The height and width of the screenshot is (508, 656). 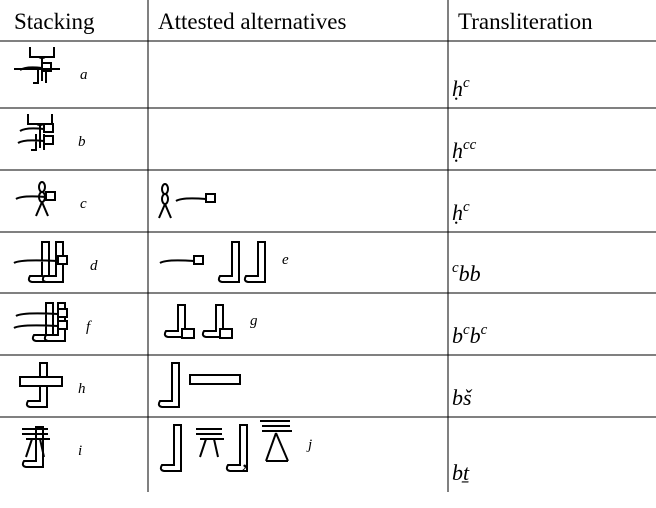 What do you see at coordinates (285, 260) in the screenshot?
I see `alternatives-note: e` at bounding box center [285, 260].